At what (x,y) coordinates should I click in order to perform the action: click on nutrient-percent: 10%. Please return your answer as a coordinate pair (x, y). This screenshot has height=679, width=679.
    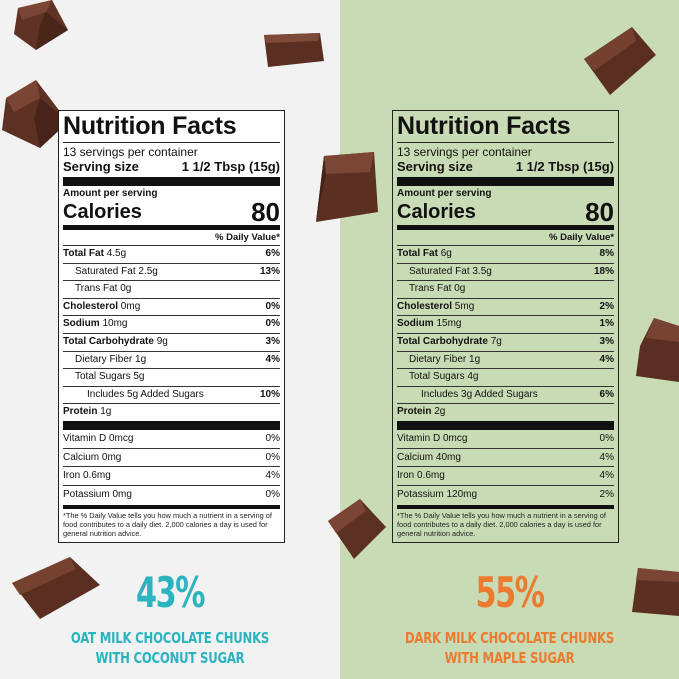
    Looking at the image, I should click on (269, 394).